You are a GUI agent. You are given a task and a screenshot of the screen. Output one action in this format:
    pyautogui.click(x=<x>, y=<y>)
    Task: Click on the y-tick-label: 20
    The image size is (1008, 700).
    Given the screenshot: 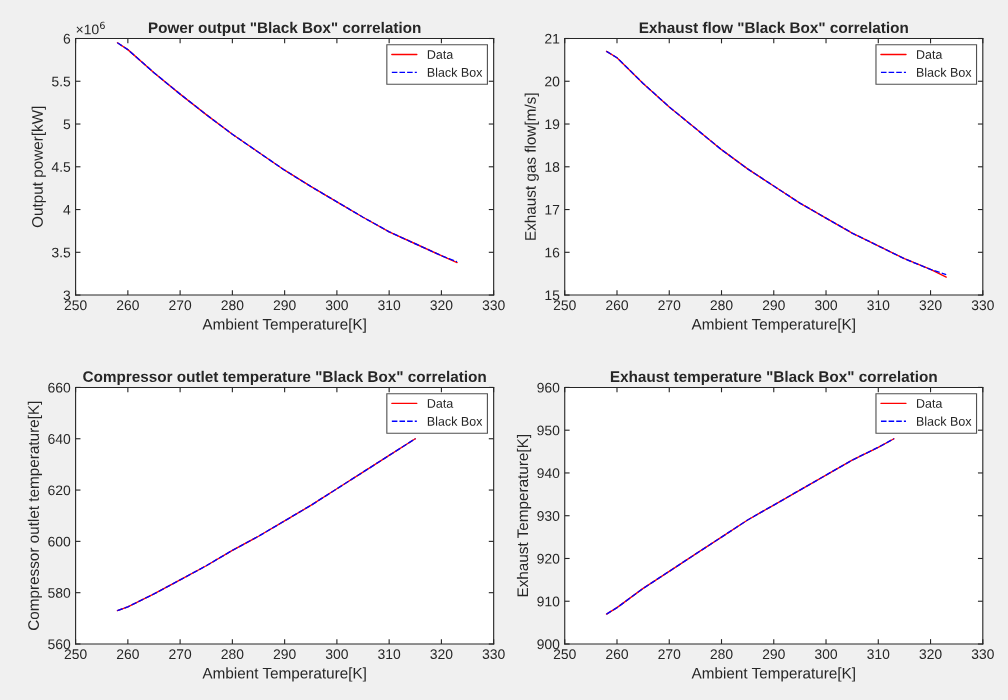 What is the action you would take?
    pyautogui.click(x=552, y=81)
    